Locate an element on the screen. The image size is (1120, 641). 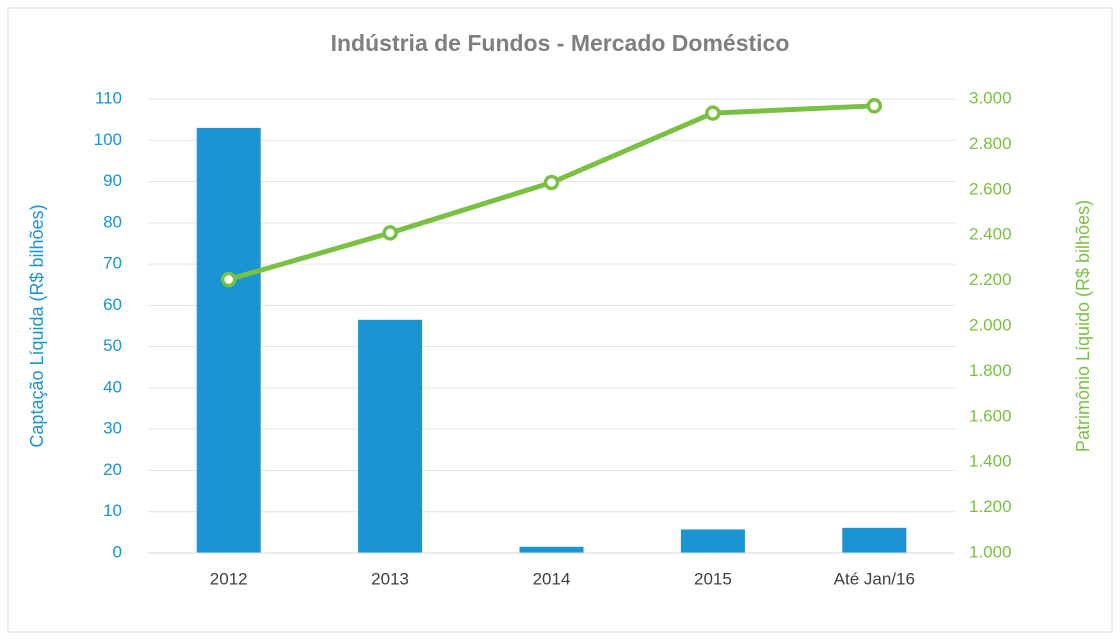
y2-tick-label: 1.000 is located at coordinates (990, 551).